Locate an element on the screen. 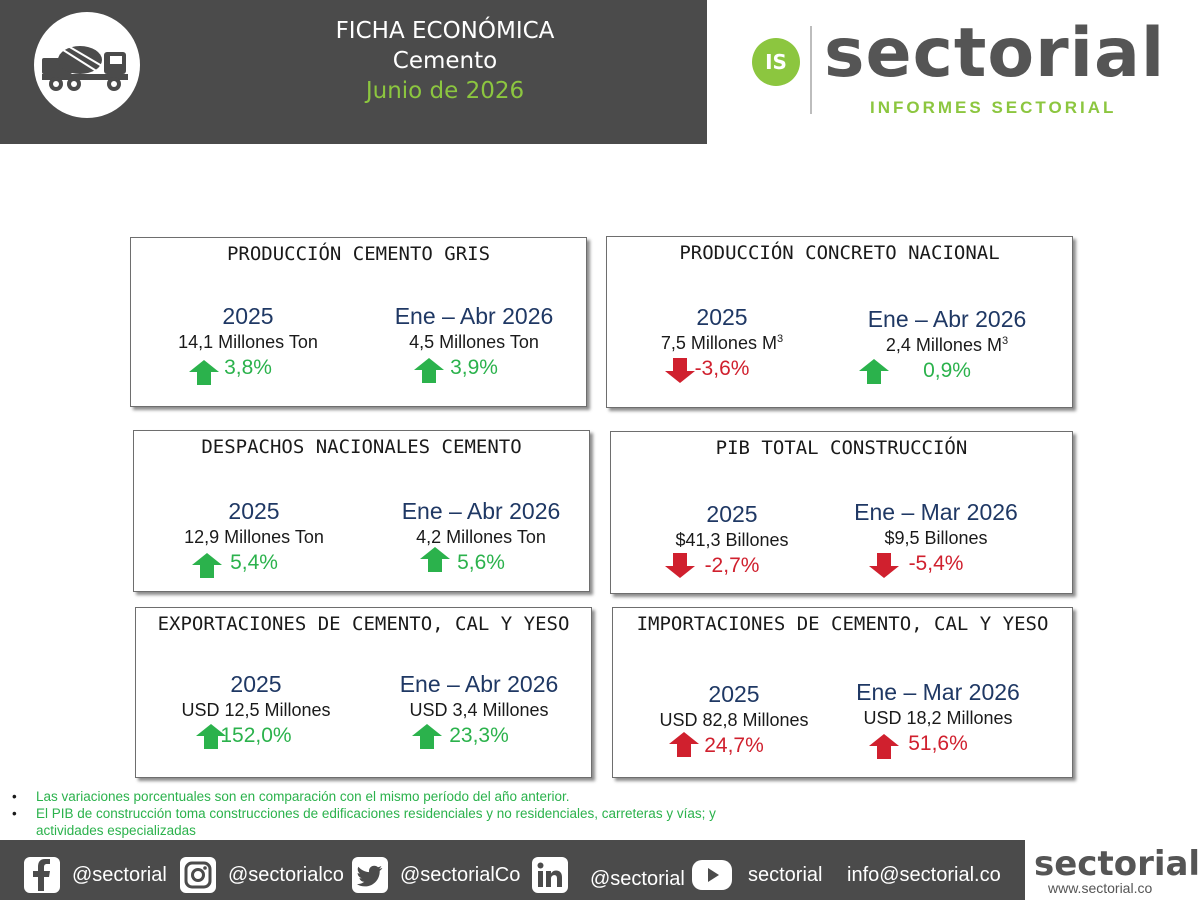 This screenshot has height=900, width=1200. email-link: info@sectorial.co is located at coordinates (924, 874).